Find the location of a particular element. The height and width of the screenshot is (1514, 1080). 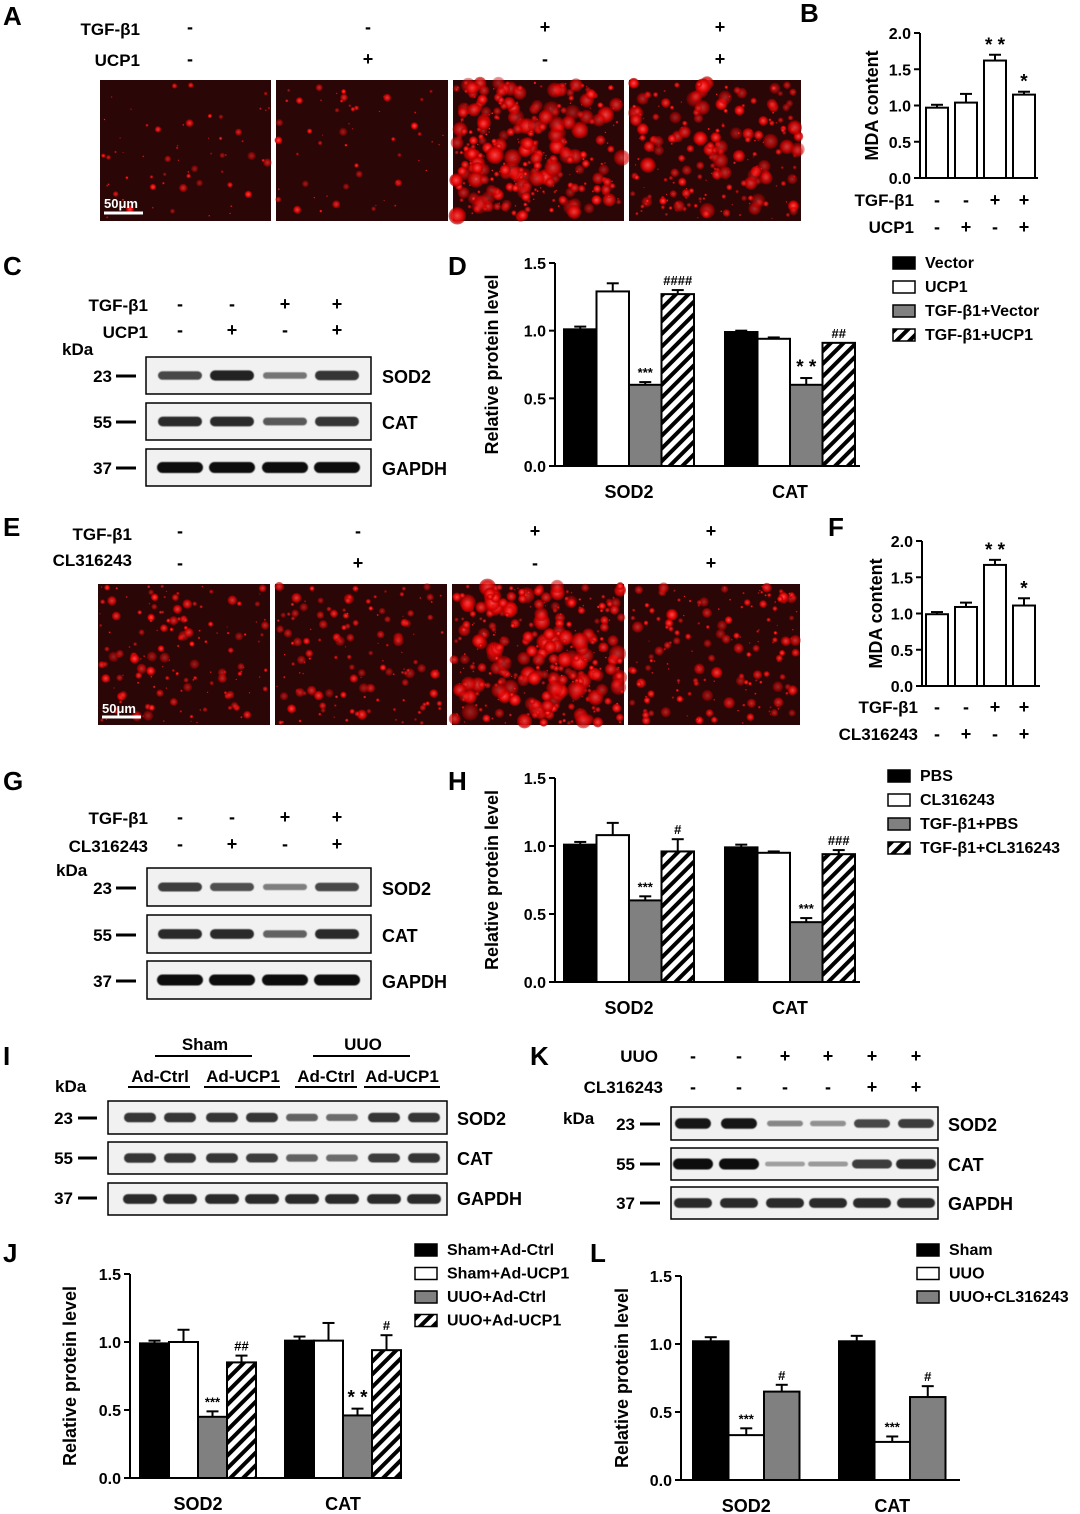

category-label: SOD2 is located at coordinates (746, 1505).